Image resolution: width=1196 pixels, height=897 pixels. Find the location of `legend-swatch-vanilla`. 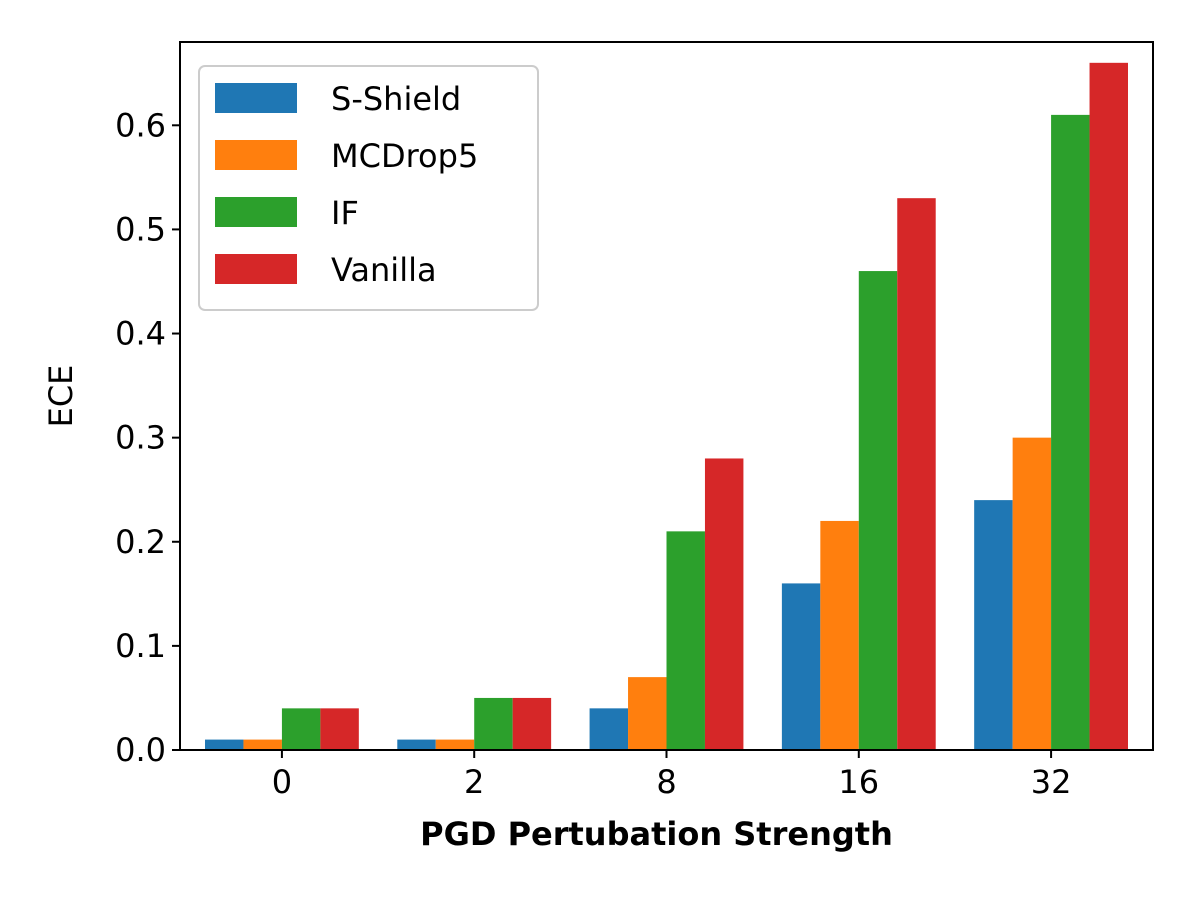

legend-swatch-vanilla is located at coordinates (256, 269).